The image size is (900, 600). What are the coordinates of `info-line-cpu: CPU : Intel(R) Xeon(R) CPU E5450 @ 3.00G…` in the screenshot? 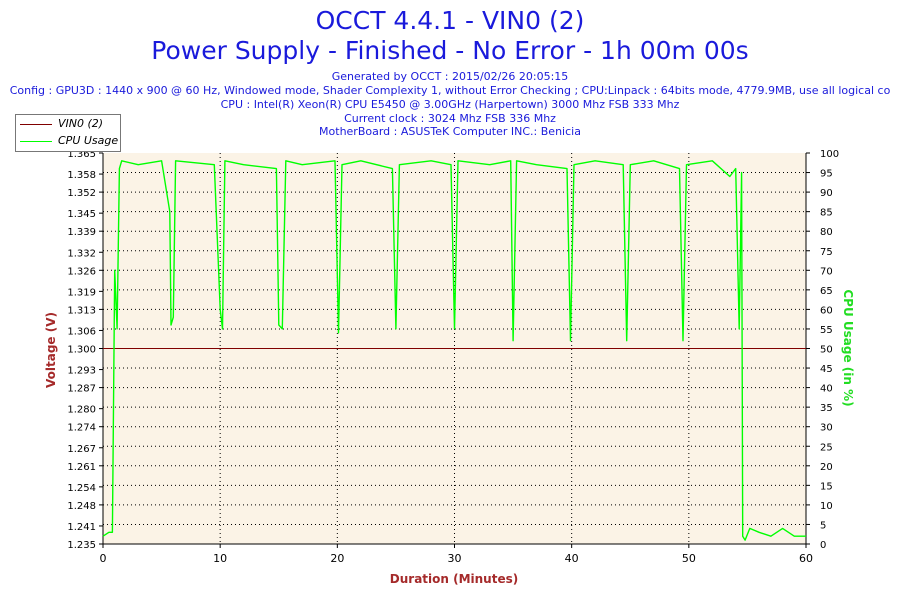 It's located at (450, 104).